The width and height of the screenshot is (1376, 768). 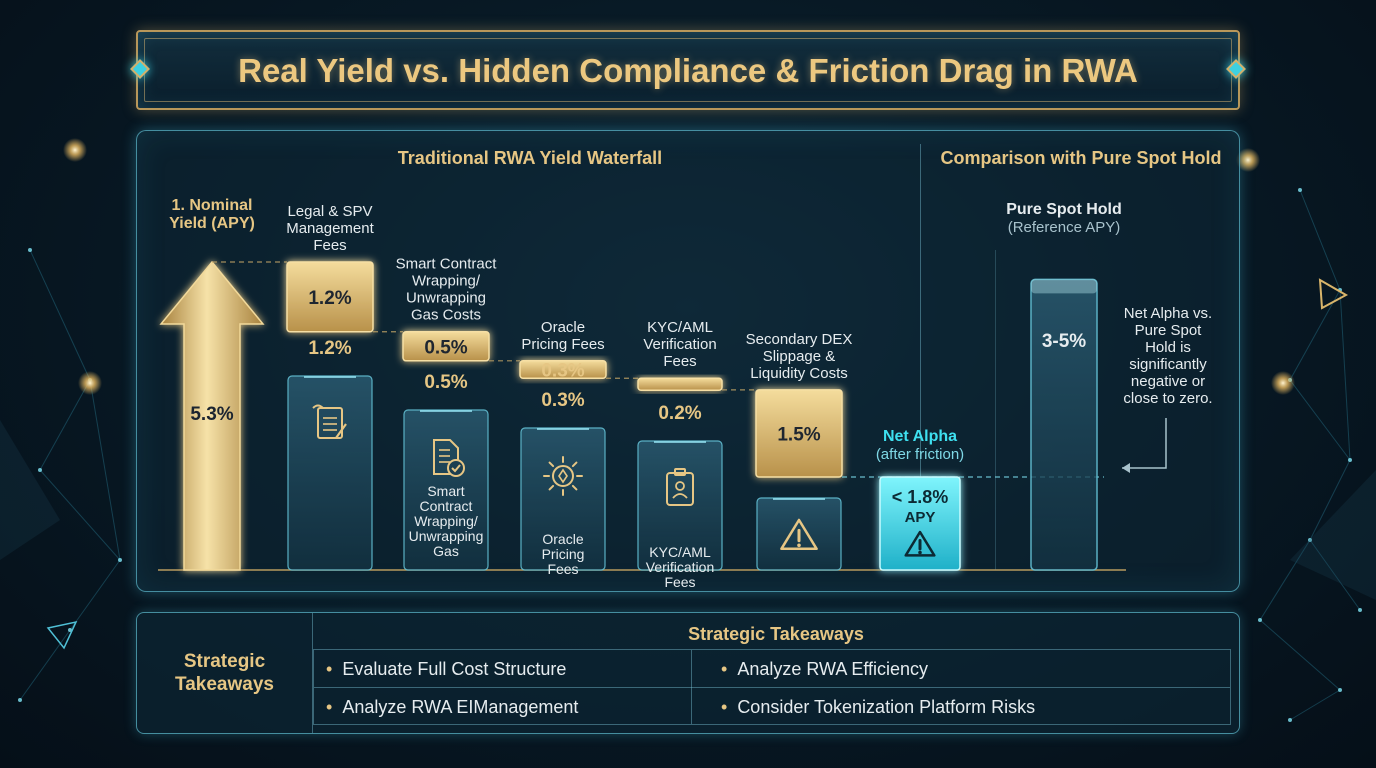 I want to click on panel-divider, so click(x=920, y=356).